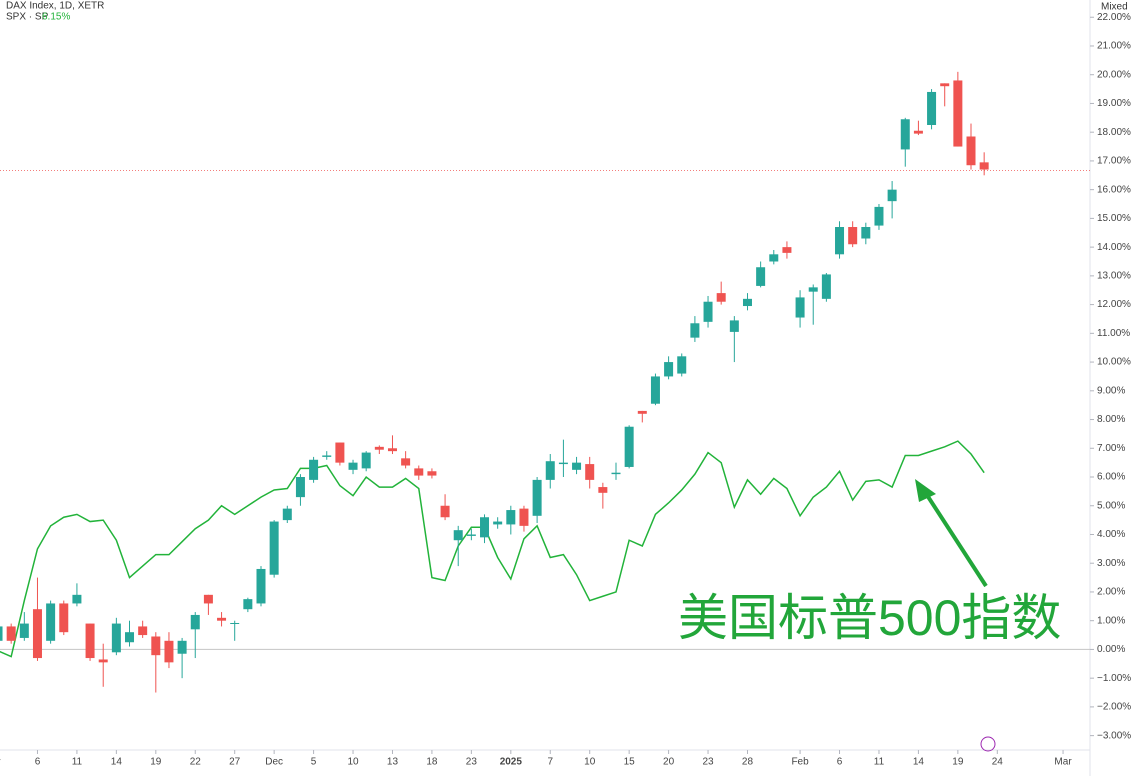 Image resolution: width=1134 pixels, height=776 pixels. I want to click on x-tick-label: 28, so click(748, 762).